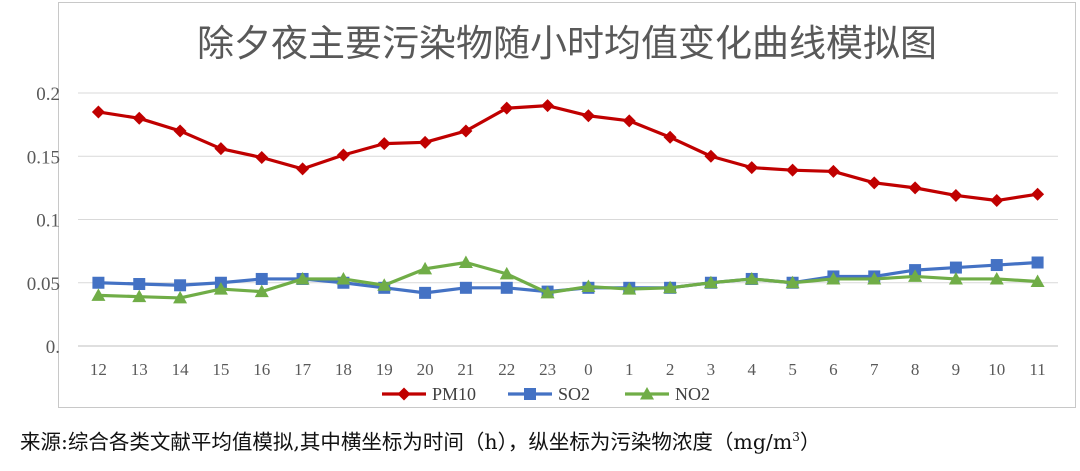 The image size is (1080, 471). I want to click on x-tick-label: 4, so click(752, 369).